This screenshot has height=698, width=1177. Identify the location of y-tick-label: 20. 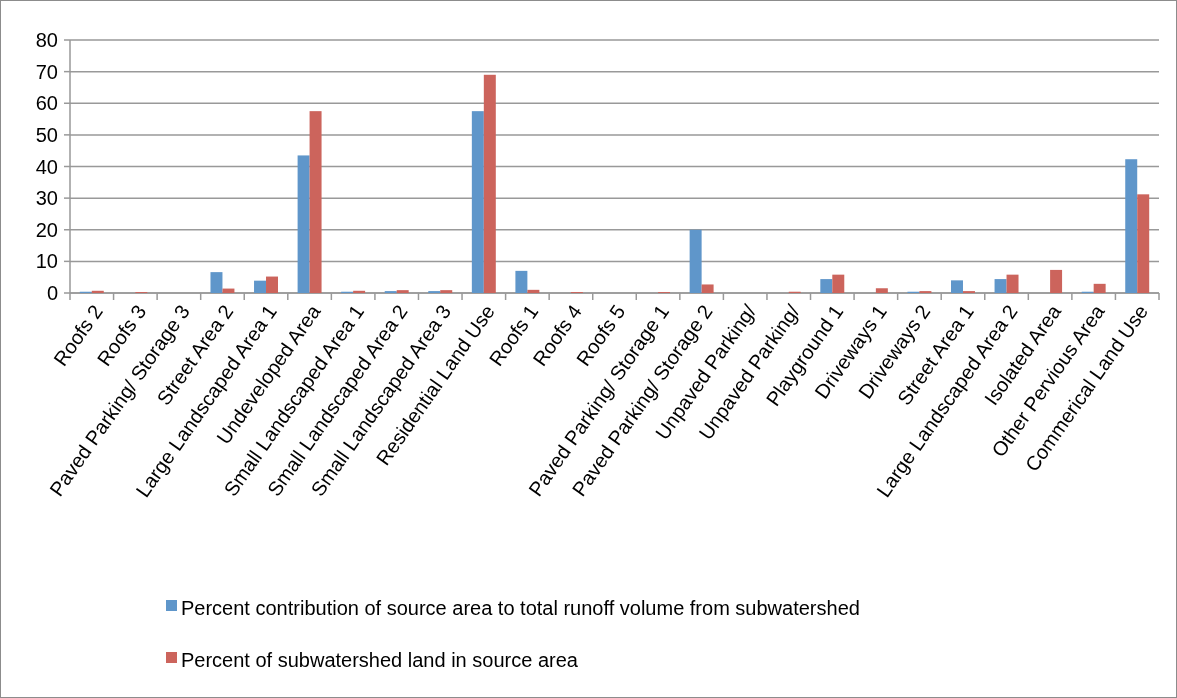
(46, 229).